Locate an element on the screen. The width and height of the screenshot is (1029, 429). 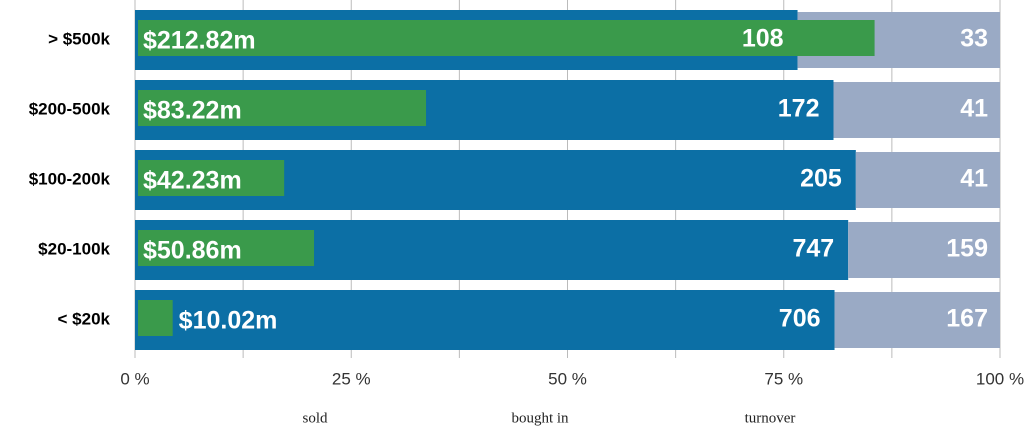
x-tick-label: 75 % is located at coordinates (783, 378).